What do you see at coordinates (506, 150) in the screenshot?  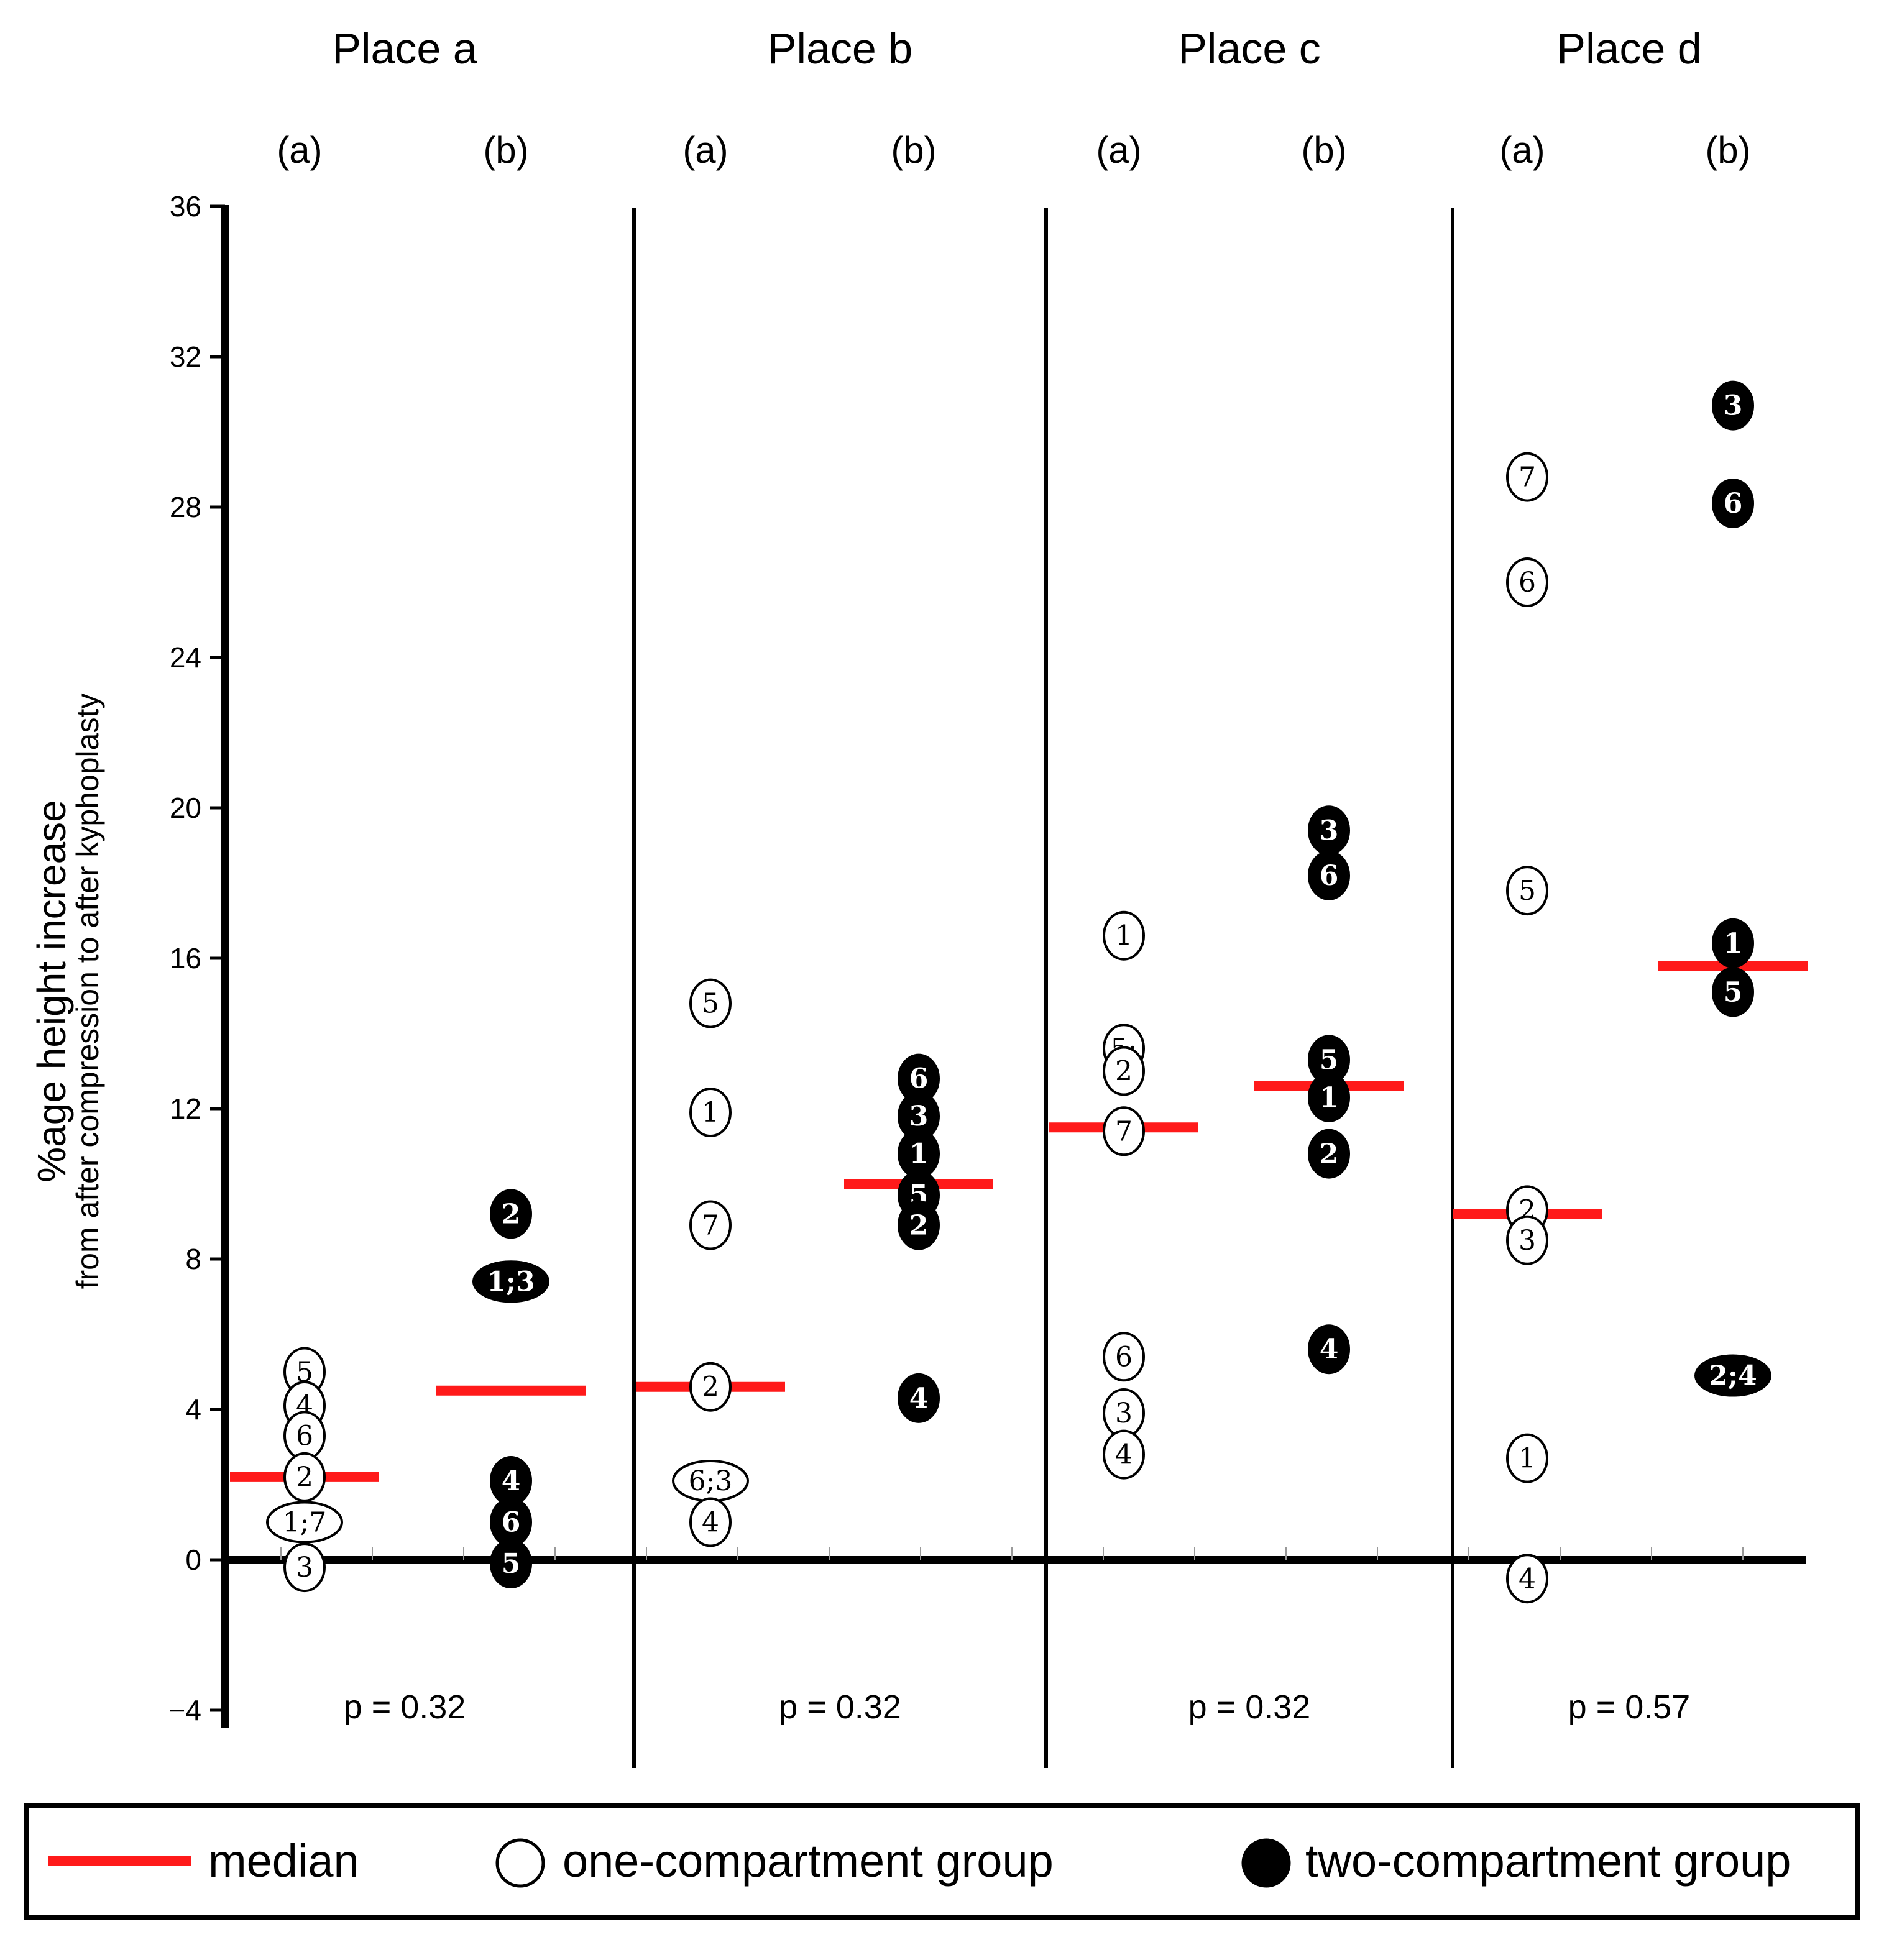 I see `group-label: (b)` at bounding box center [506, 150].